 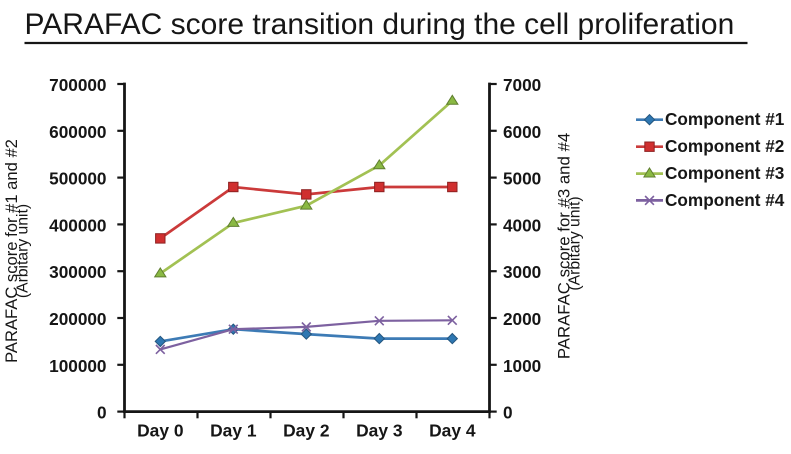 What do you see at coordinates (77, 225) in the screenshot?
I see `svg-text: 400000` at bounding box center [77, 225].